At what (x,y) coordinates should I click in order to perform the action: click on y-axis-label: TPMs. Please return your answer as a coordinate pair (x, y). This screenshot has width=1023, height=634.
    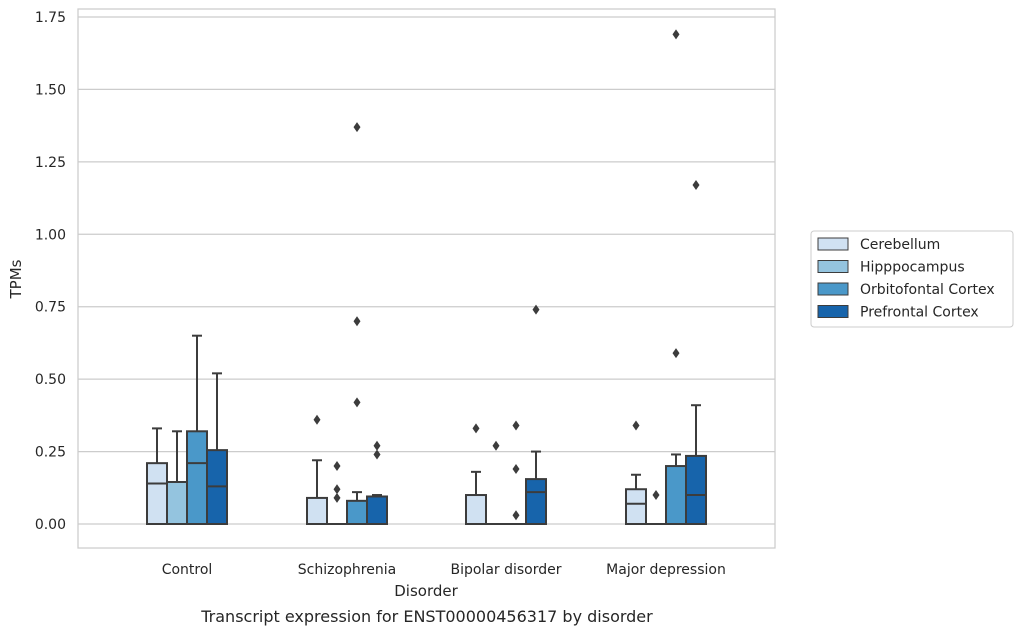
    Looking at the image, I should click on (16, 279).